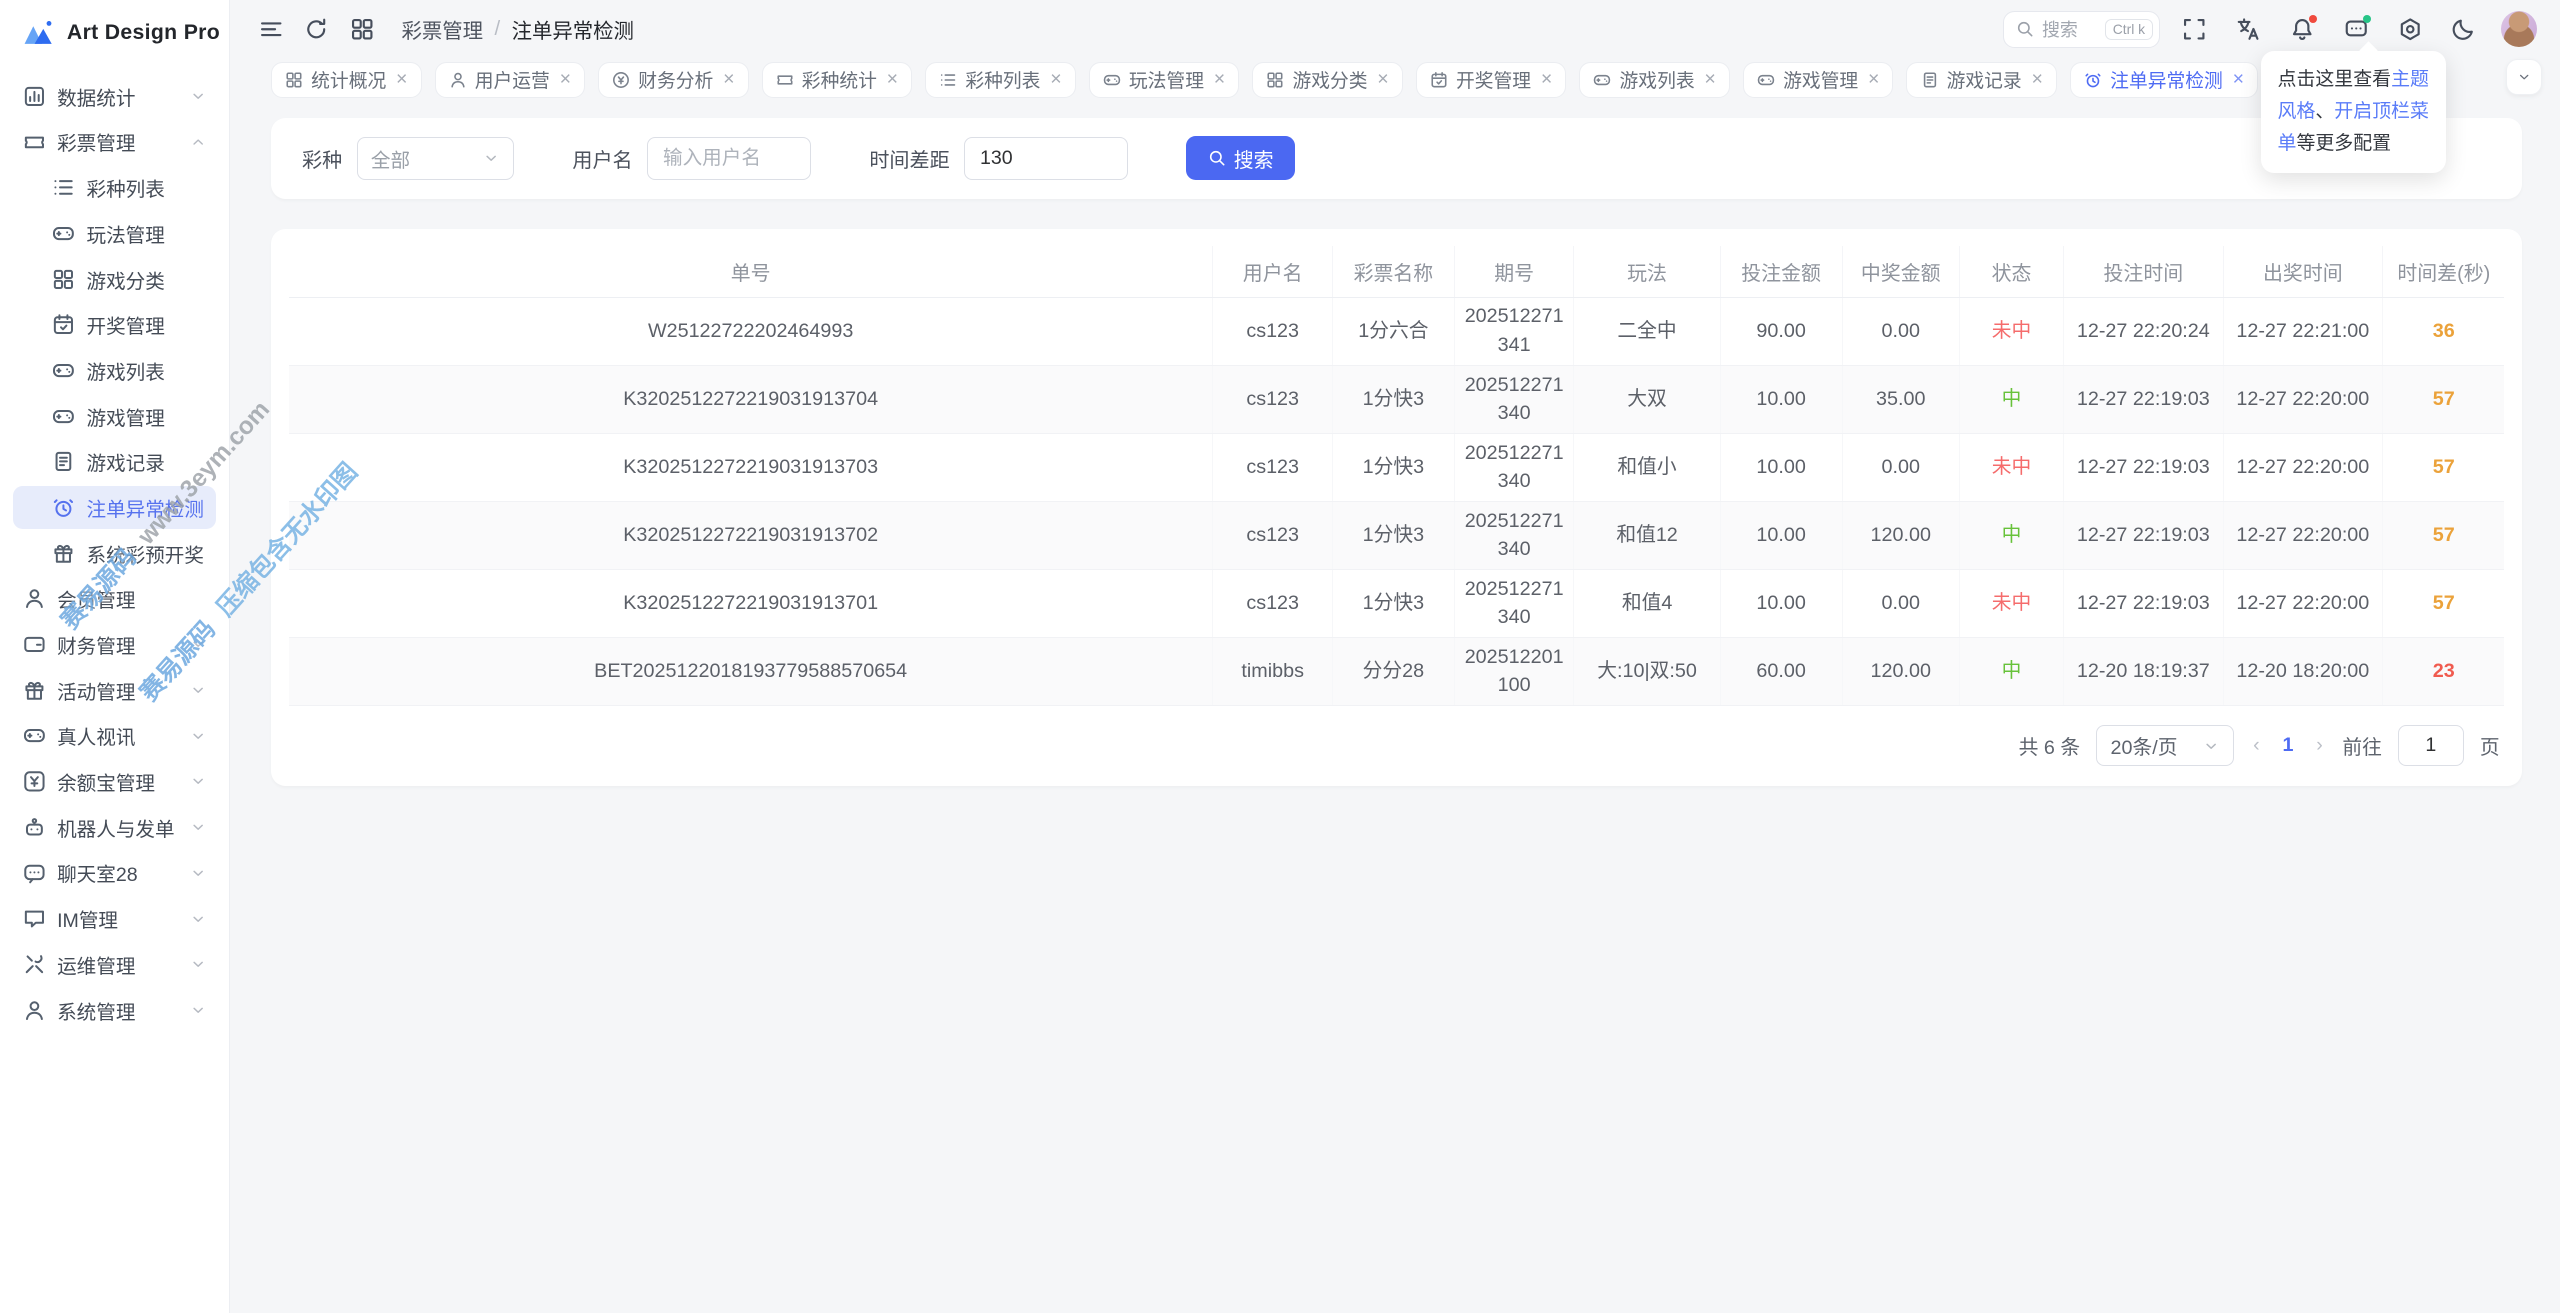  I want to click on navbar-right: 搜索 Ctrl k, so click(2270, 29).